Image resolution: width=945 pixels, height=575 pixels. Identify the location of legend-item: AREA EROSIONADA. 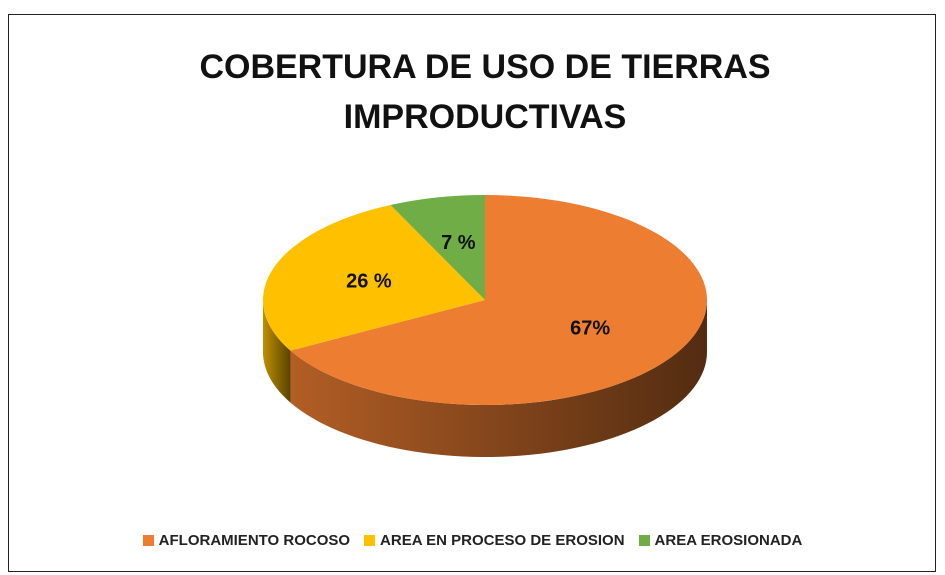
(720, 540).